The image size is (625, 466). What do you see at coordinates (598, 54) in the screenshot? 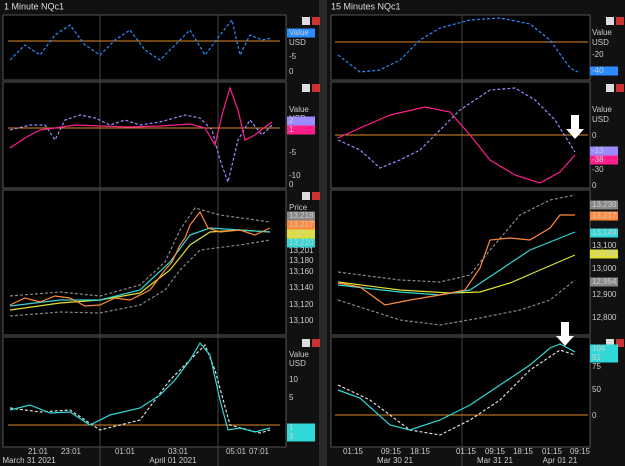
I see `axis-label: -20` at bounding box center [598, 54].